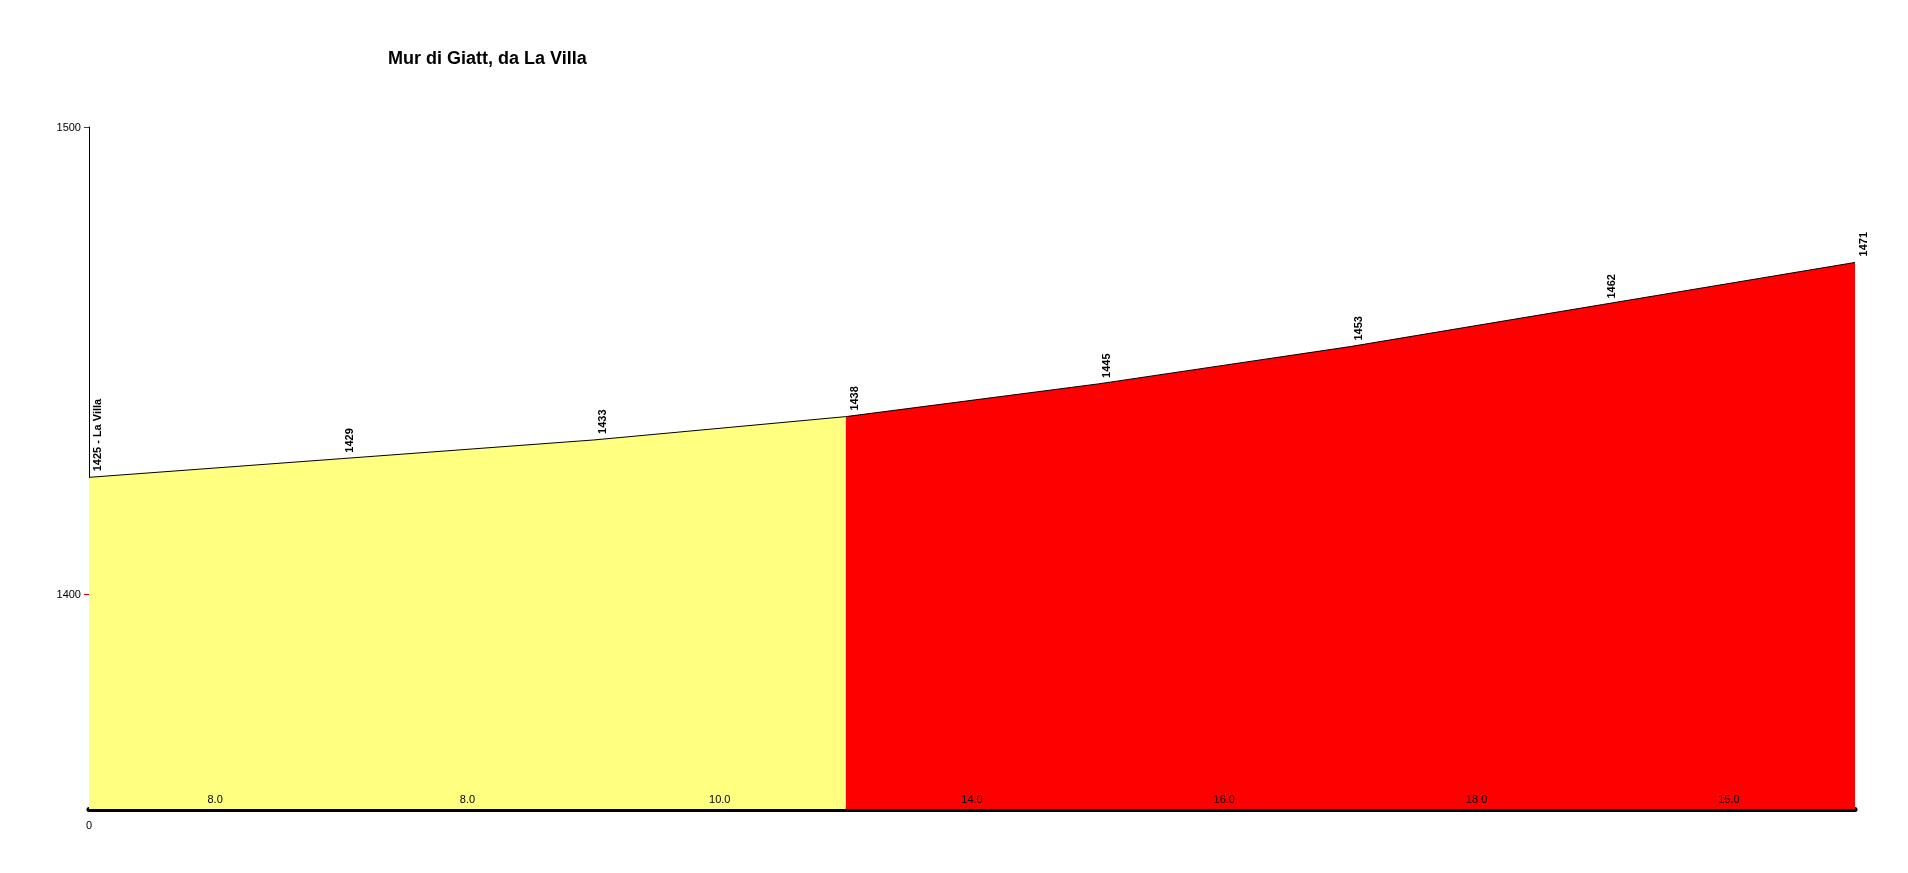 Image resolution: width=1908 pixels, height=873 pixels. Describe the element at coordinates (1106, 365) in the screenshot. I see `data-label: 1445` at that location.